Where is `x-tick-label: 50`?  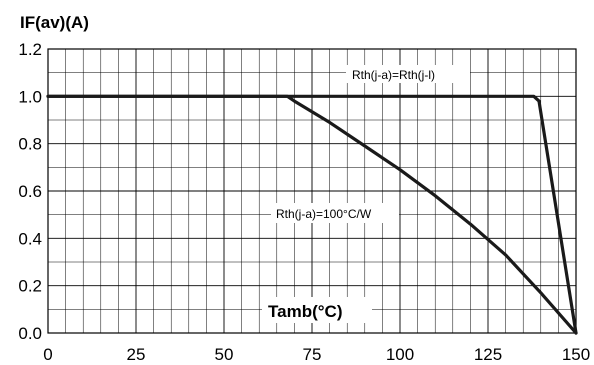
x-tick-label: 50 is located at coordinates (224, 354).